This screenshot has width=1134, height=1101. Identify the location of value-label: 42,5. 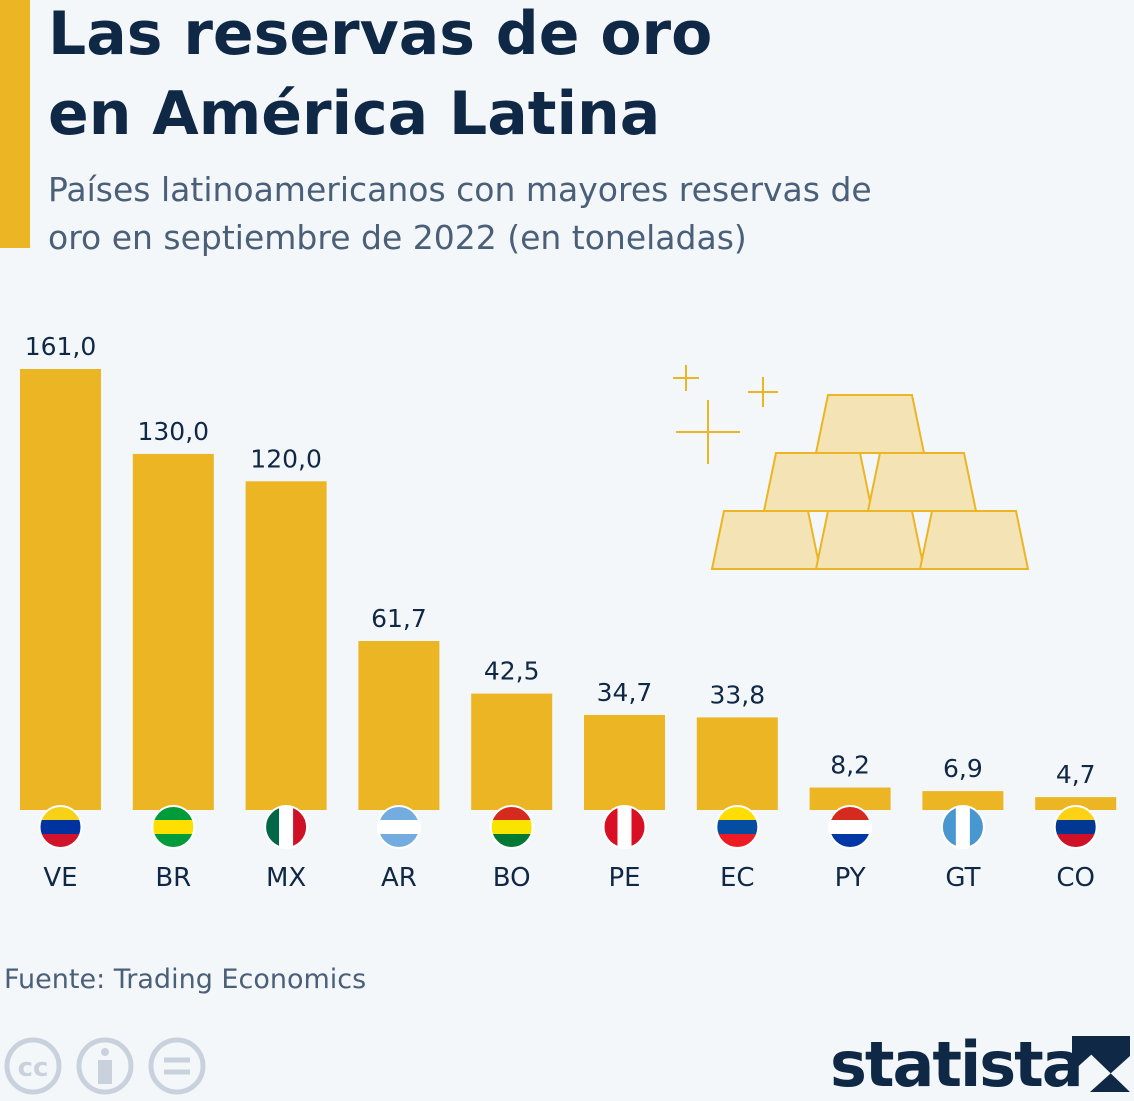
(512, 671).